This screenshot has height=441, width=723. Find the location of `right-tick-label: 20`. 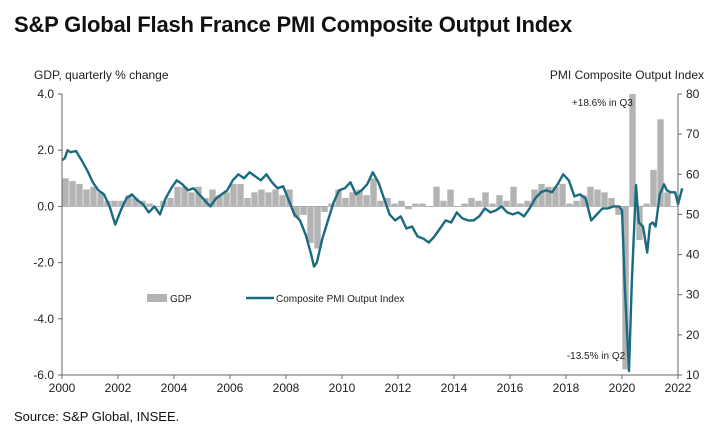

right-tick-label: 20 is located at coordinates (693, 335).